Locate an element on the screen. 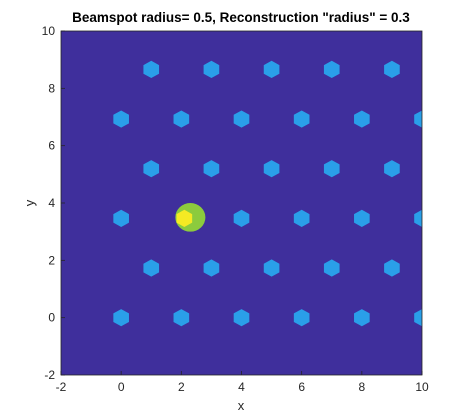 Image resolution: width=466 pixels, height=420 pixels. y-tick-label-0: -2 is located at coordinates (49, 375).